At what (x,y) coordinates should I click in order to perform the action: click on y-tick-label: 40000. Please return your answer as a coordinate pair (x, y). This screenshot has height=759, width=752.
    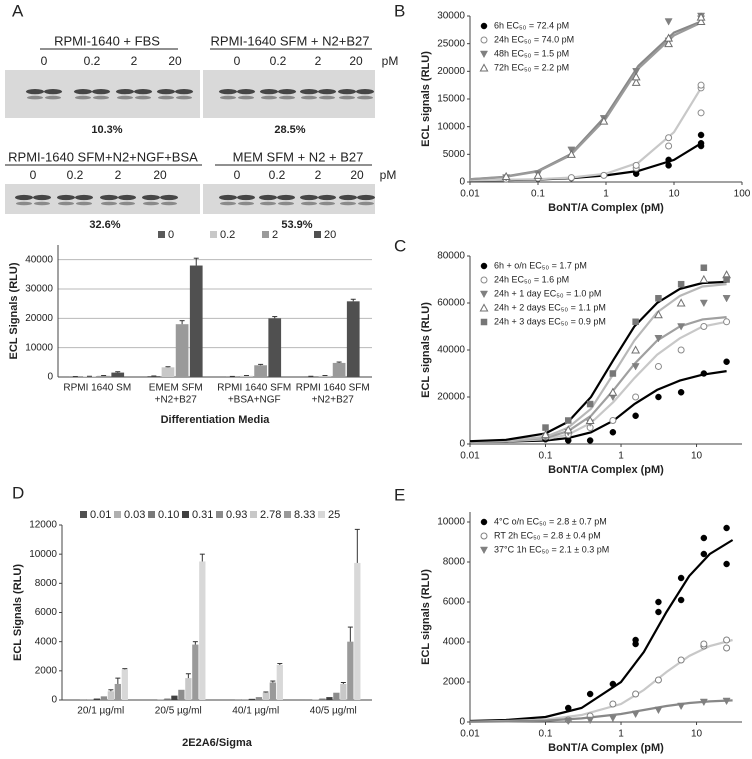
    Looking at the image, I should click on (451, 350).